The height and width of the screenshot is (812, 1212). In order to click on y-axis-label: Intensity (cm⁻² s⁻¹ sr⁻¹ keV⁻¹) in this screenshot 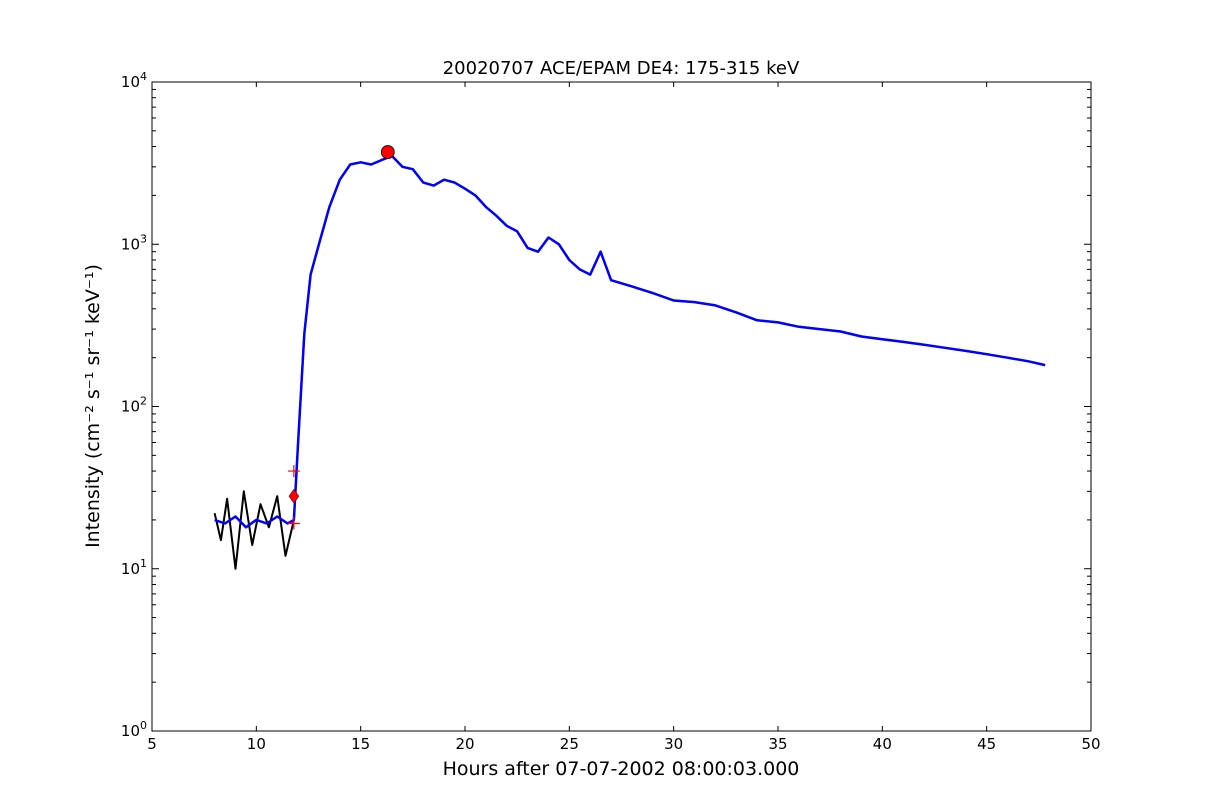, I will do `click(93, 406)`.